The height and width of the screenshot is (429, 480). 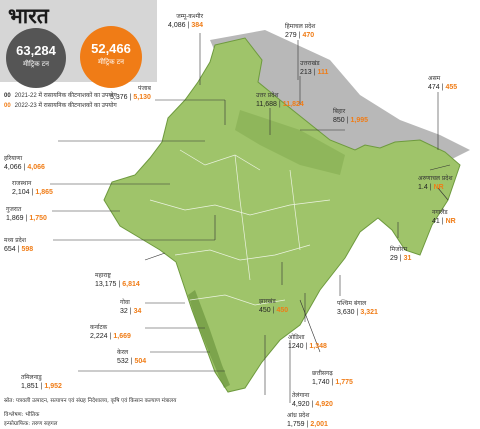 What do you see at coordinates (78, 44) in the screenshot?
I see `summary-panel: भारत 63,284 मीट्रिक टन 52,466 मीट्रिक टन` at bounding box center [78, 44].